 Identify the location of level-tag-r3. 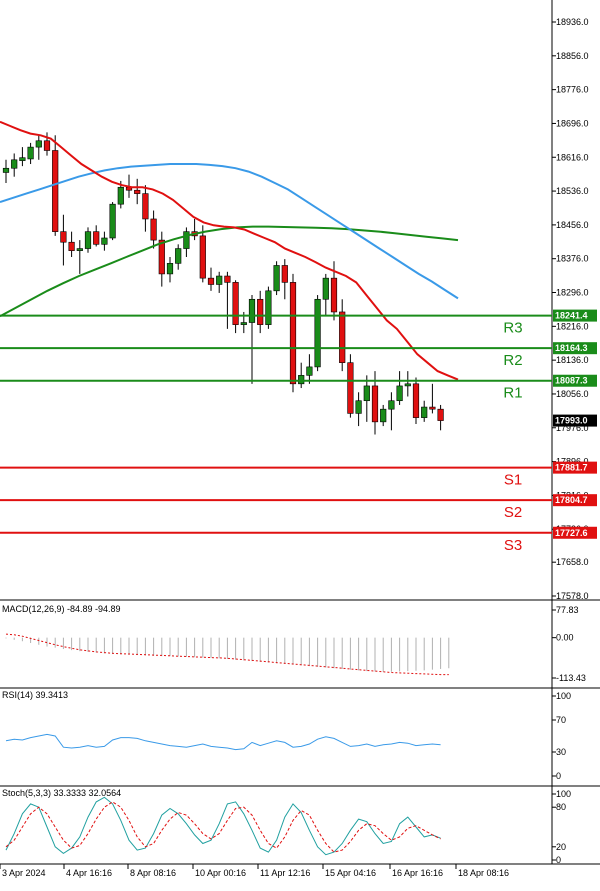
(575, 315).